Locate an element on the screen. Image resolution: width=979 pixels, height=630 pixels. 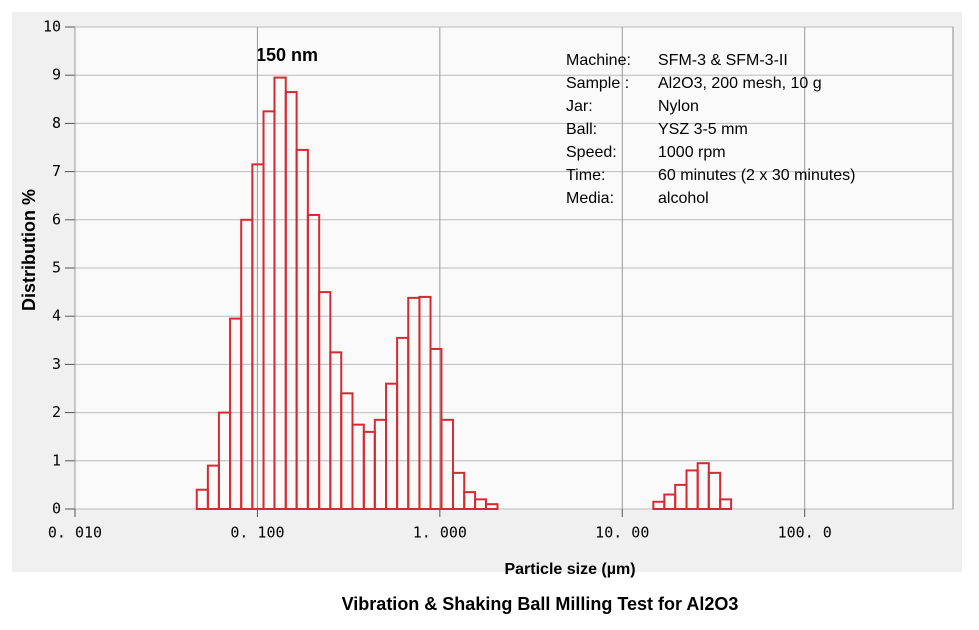
y-tick-label: 8 is located at coordinates (56, 123).